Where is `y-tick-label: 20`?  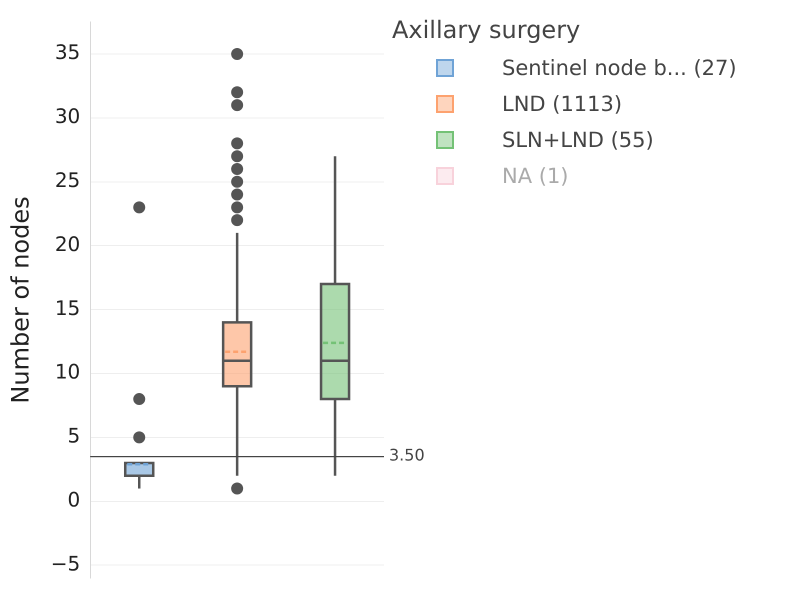
y-tick-label: 20 is located at coordinates (67, 244).